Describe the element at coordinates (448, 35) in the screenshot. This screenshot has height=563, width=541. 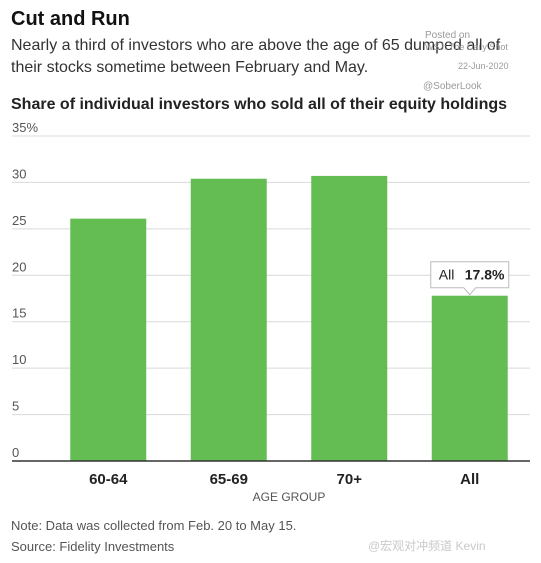
I see `posted-on-label: Posted on` at that location.